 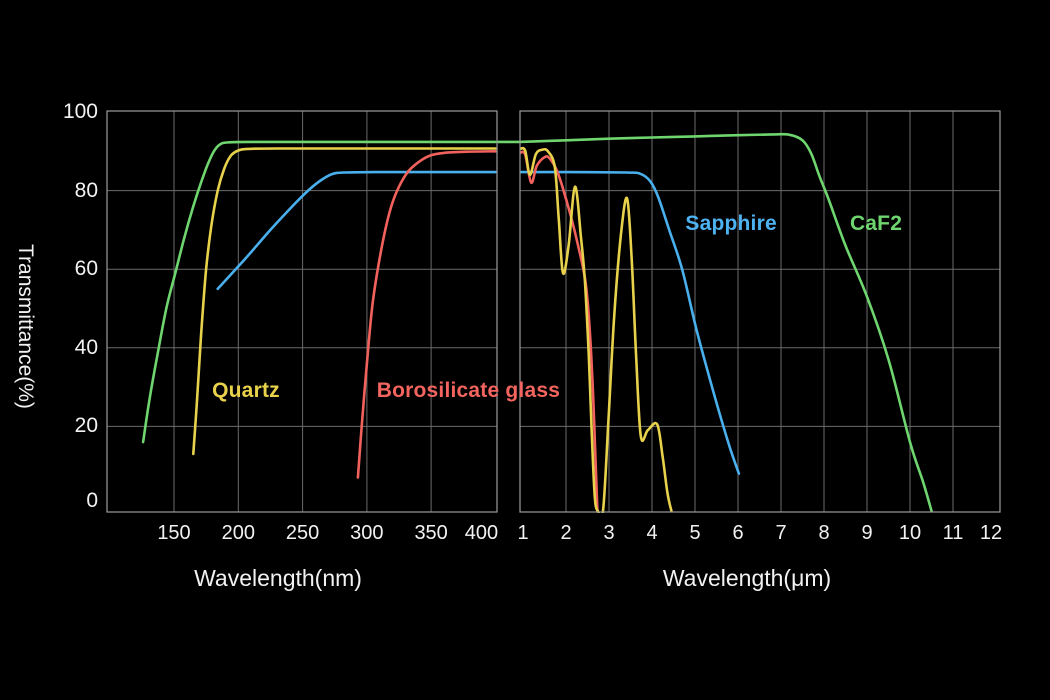 I want to click on x-tick-infrared-6: 6, so click(x=738, y=533).